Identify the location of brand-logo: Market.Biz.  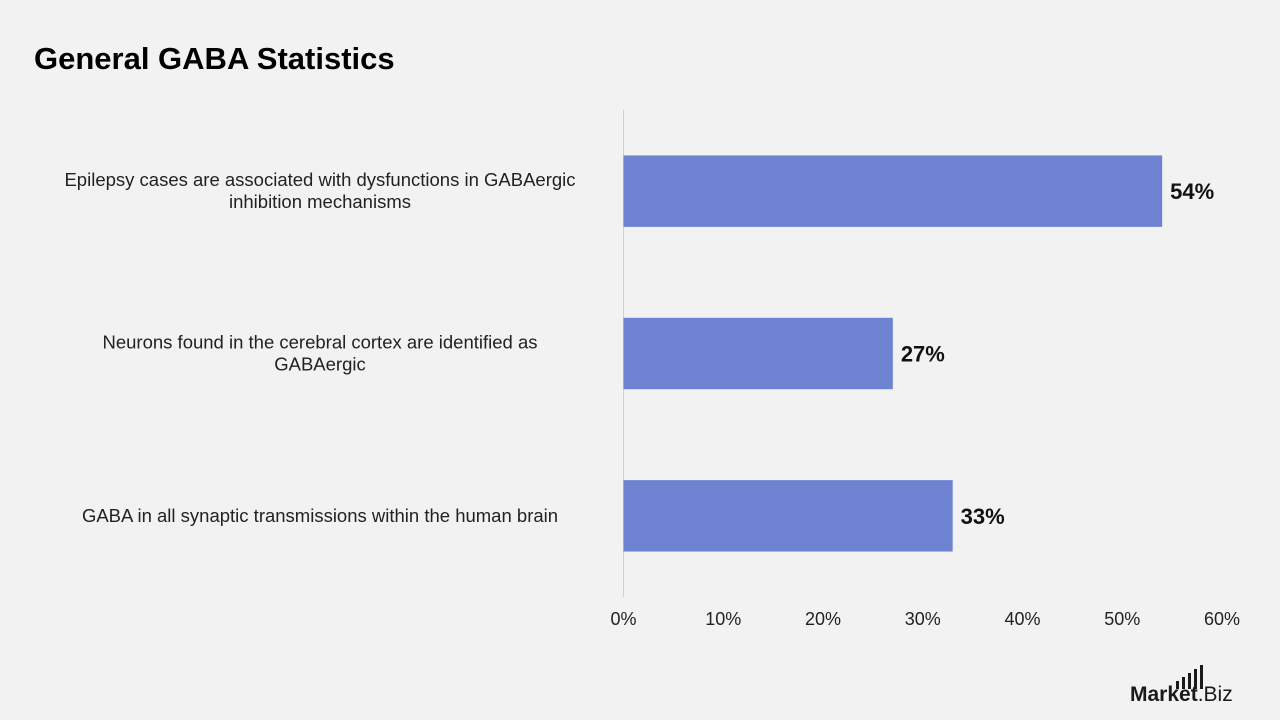
(1181, 685).